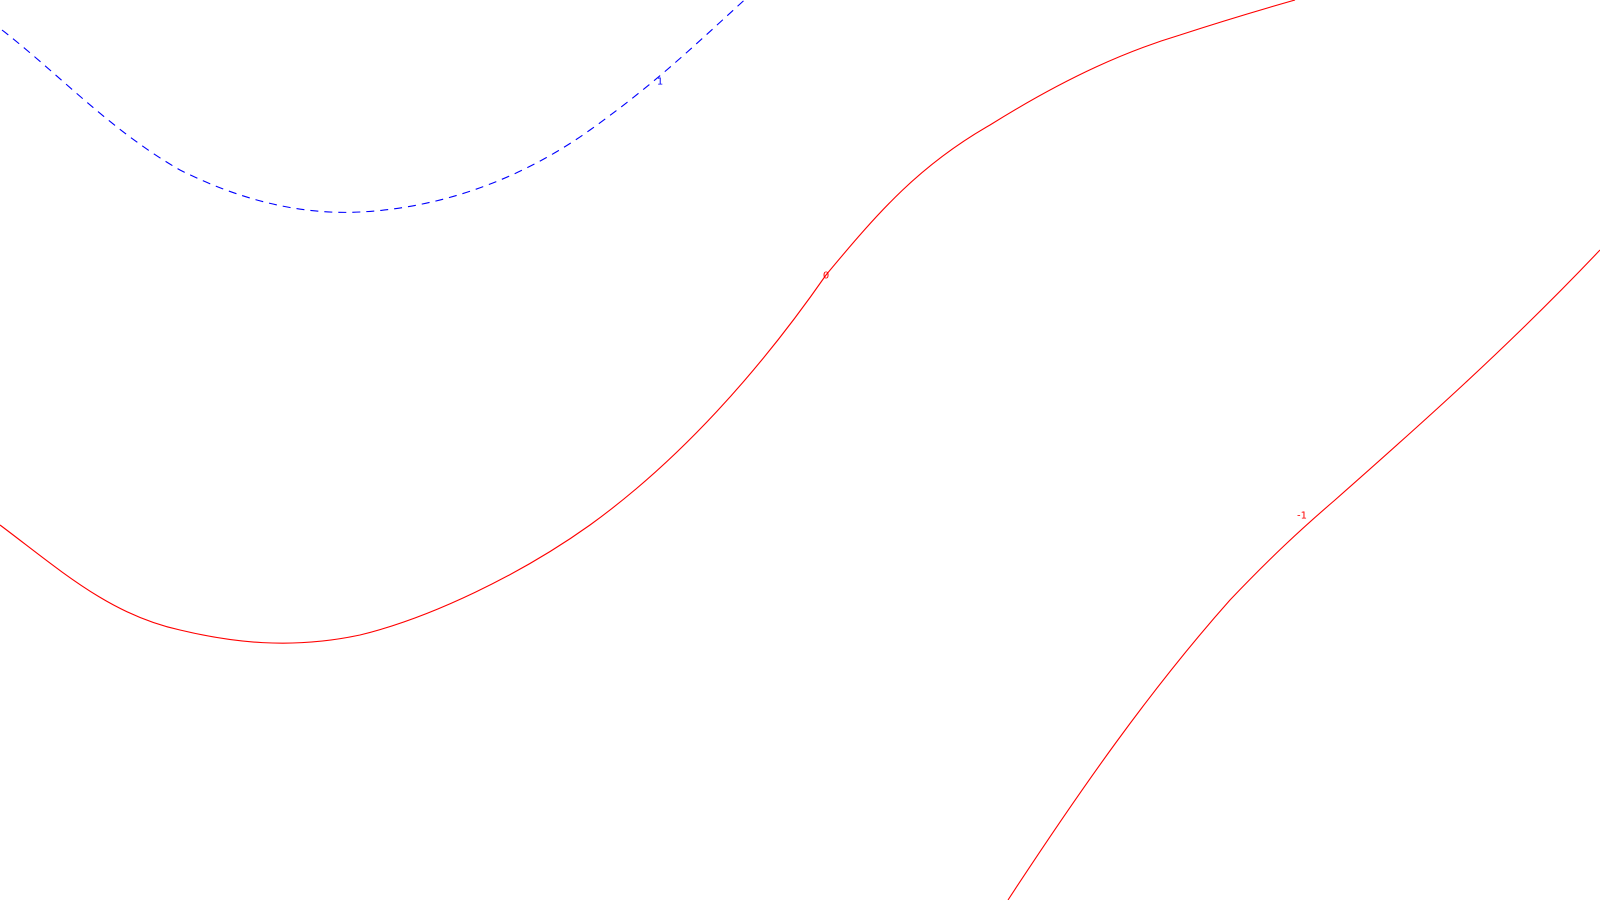 The image size is (1600, 900). What do you see at coordinates (1302, 516) in the screenshot?
I see `contour-label-neg1: -1` at bounding box center [1302, 516].